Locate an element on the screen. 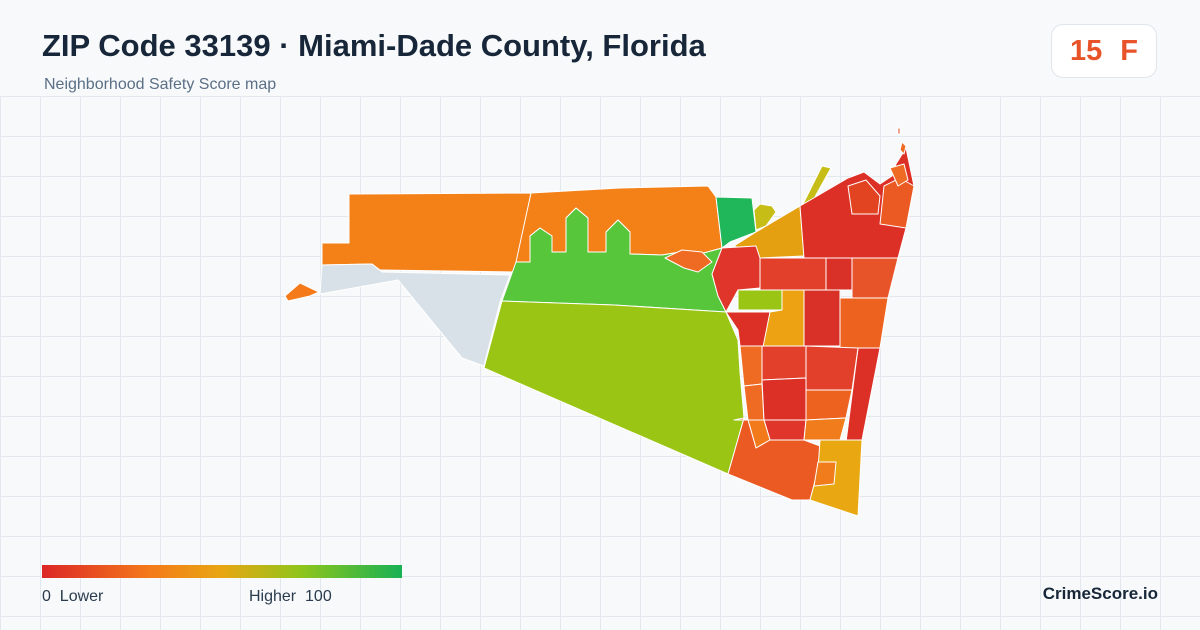 This screenshot has height=630, width=1200. brand-logo: CrimeScore.io is located at coordinates (1100, 593).